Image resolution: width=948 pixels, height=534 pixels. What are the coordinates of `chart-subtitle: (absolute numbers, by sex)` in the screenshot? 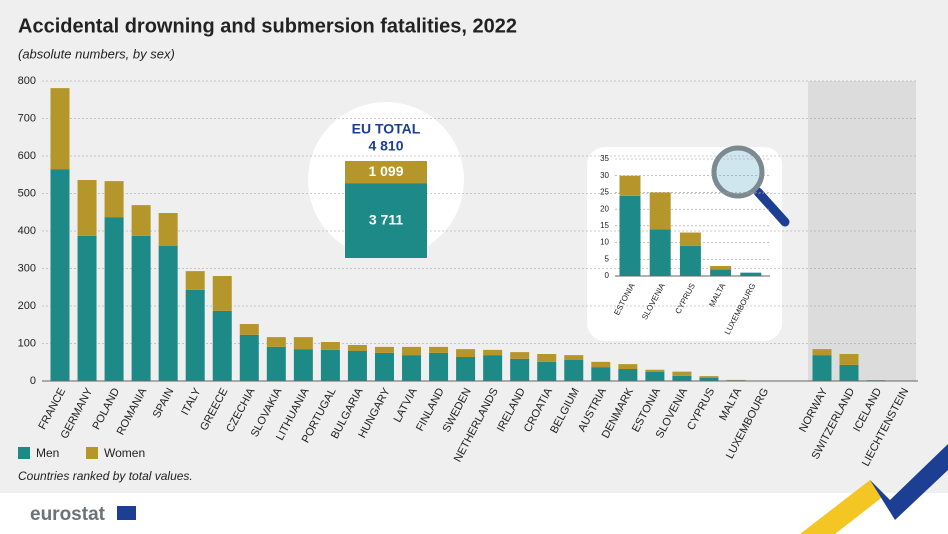 It's located at (96, 53).